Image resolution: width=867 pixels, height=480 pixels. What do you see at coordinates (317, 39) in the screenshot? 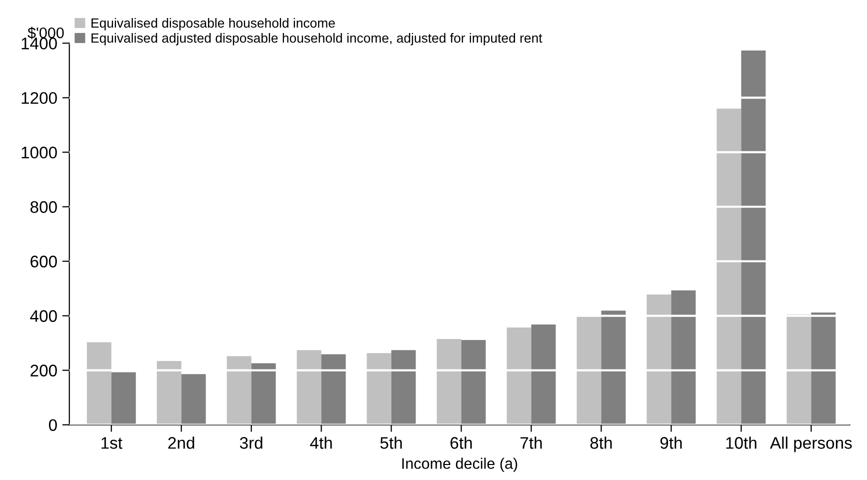
I see `legend-label: Equivalised adjusted disposable household income, adjusted for imputed rent` at bounding box center [317, 39].